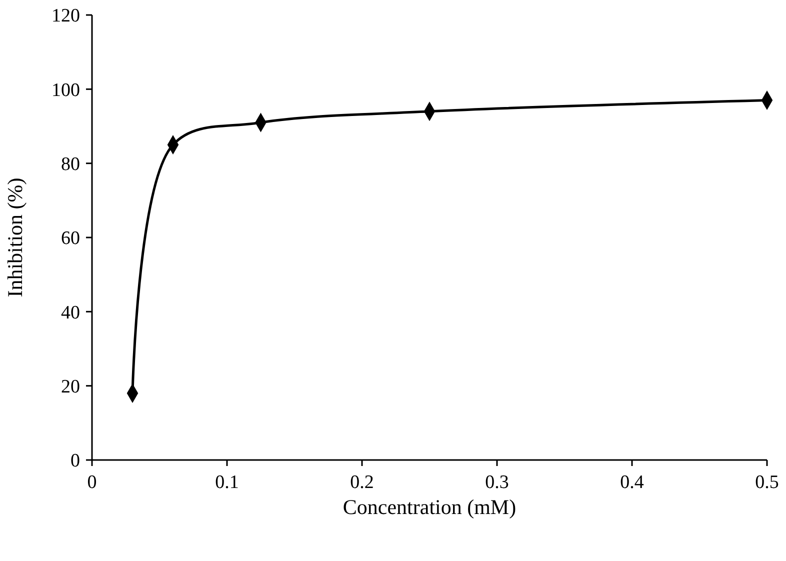 Image resolution: width=786 pixels, height=561 pixels. Describe the element at coordinates (632, 482) in the screenshot. I see `x-tick-label: 0.4` at that location.